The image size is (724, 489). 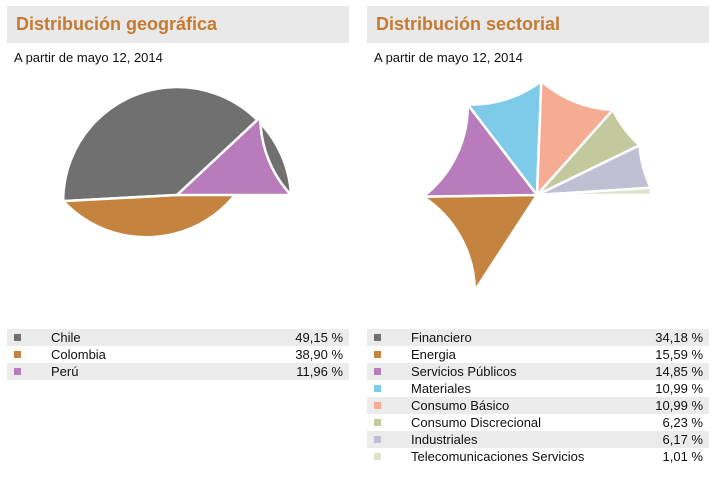 I want to click on geographic-subtitle: A partir de mayo 12, 2014, so click(x=88, y=57).